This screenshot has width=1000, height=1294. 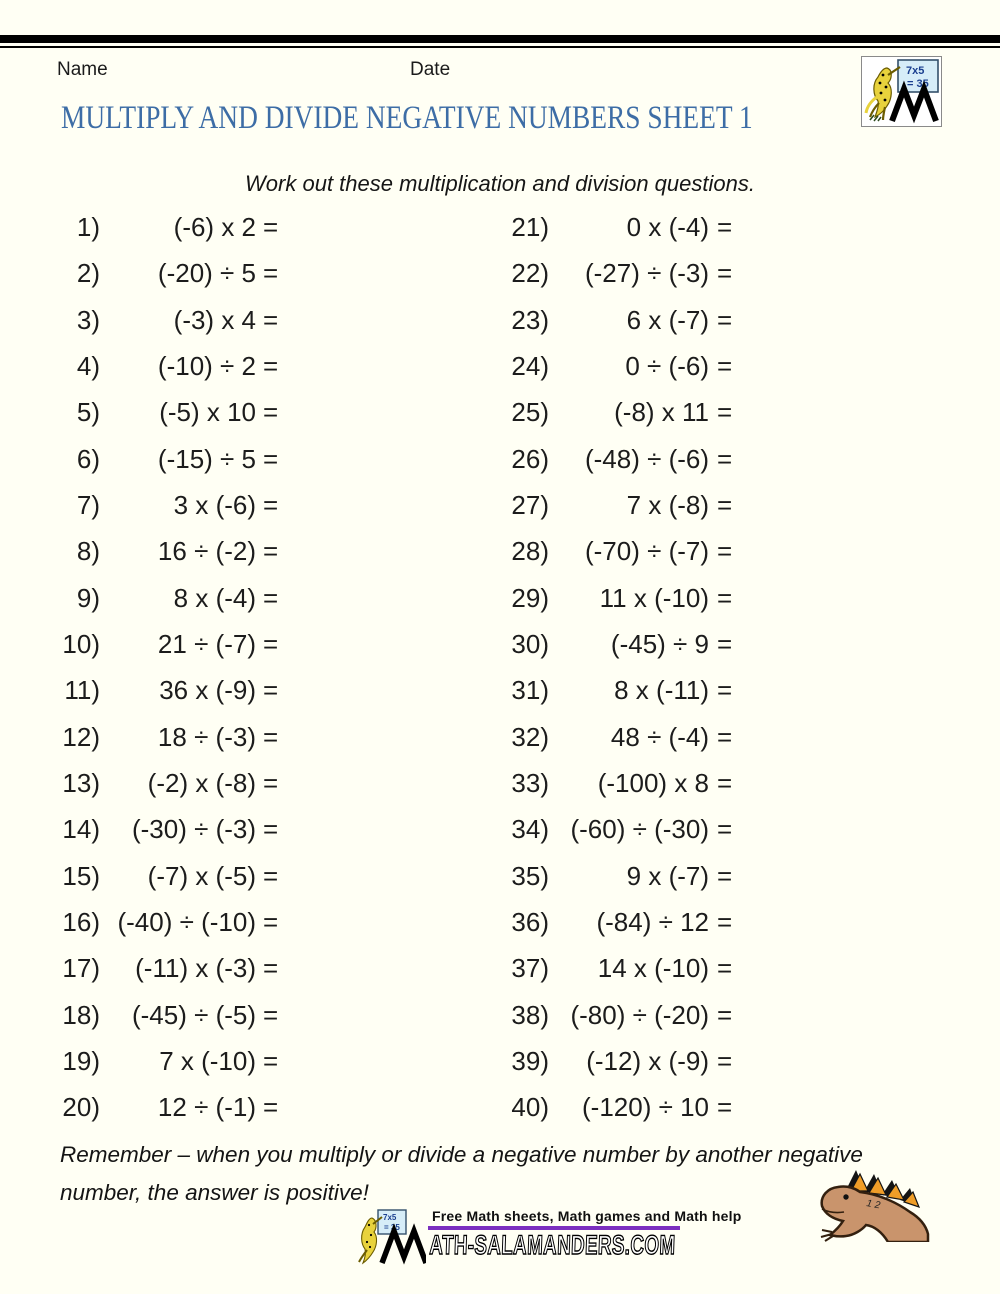 I want to click on top-border-thick, so click(x=500, y=39).